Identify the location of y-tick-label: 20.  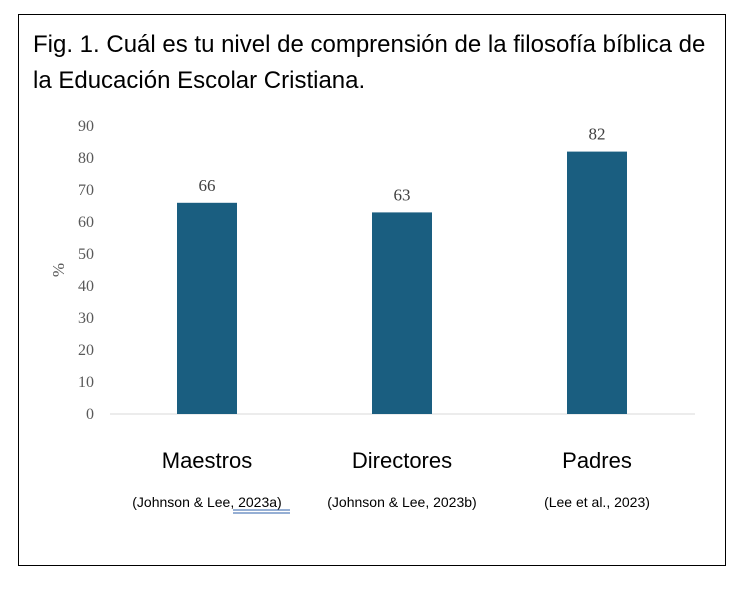
(86, 350).